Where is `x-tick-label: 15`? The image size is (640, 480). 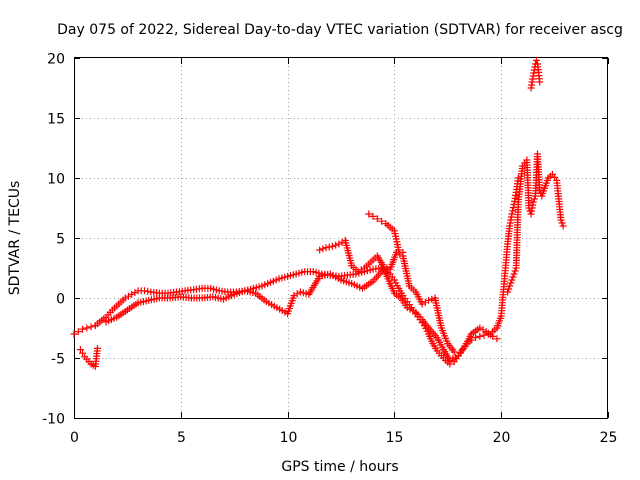
x-tick-label: 15 is located at coordinates (395, 438).